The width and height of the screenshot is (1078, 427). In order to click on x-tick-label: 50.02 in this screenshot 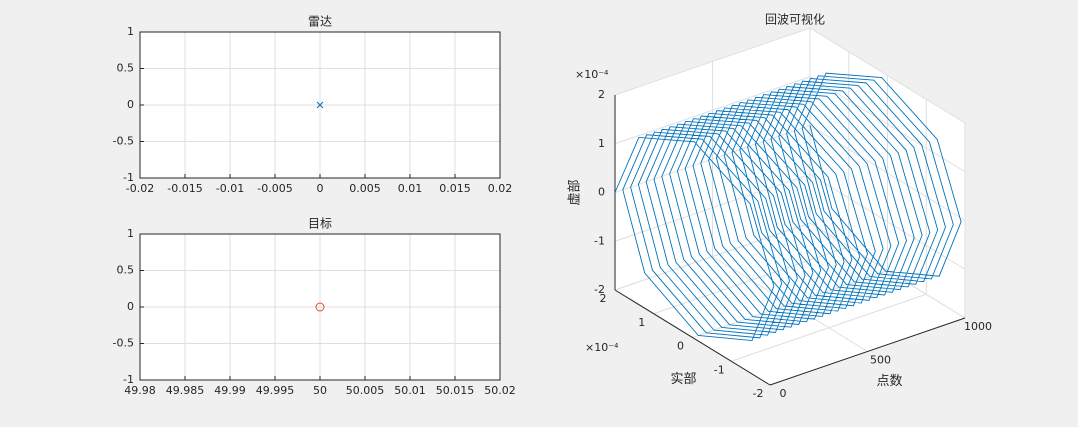, I will do `click(500, 390)`.